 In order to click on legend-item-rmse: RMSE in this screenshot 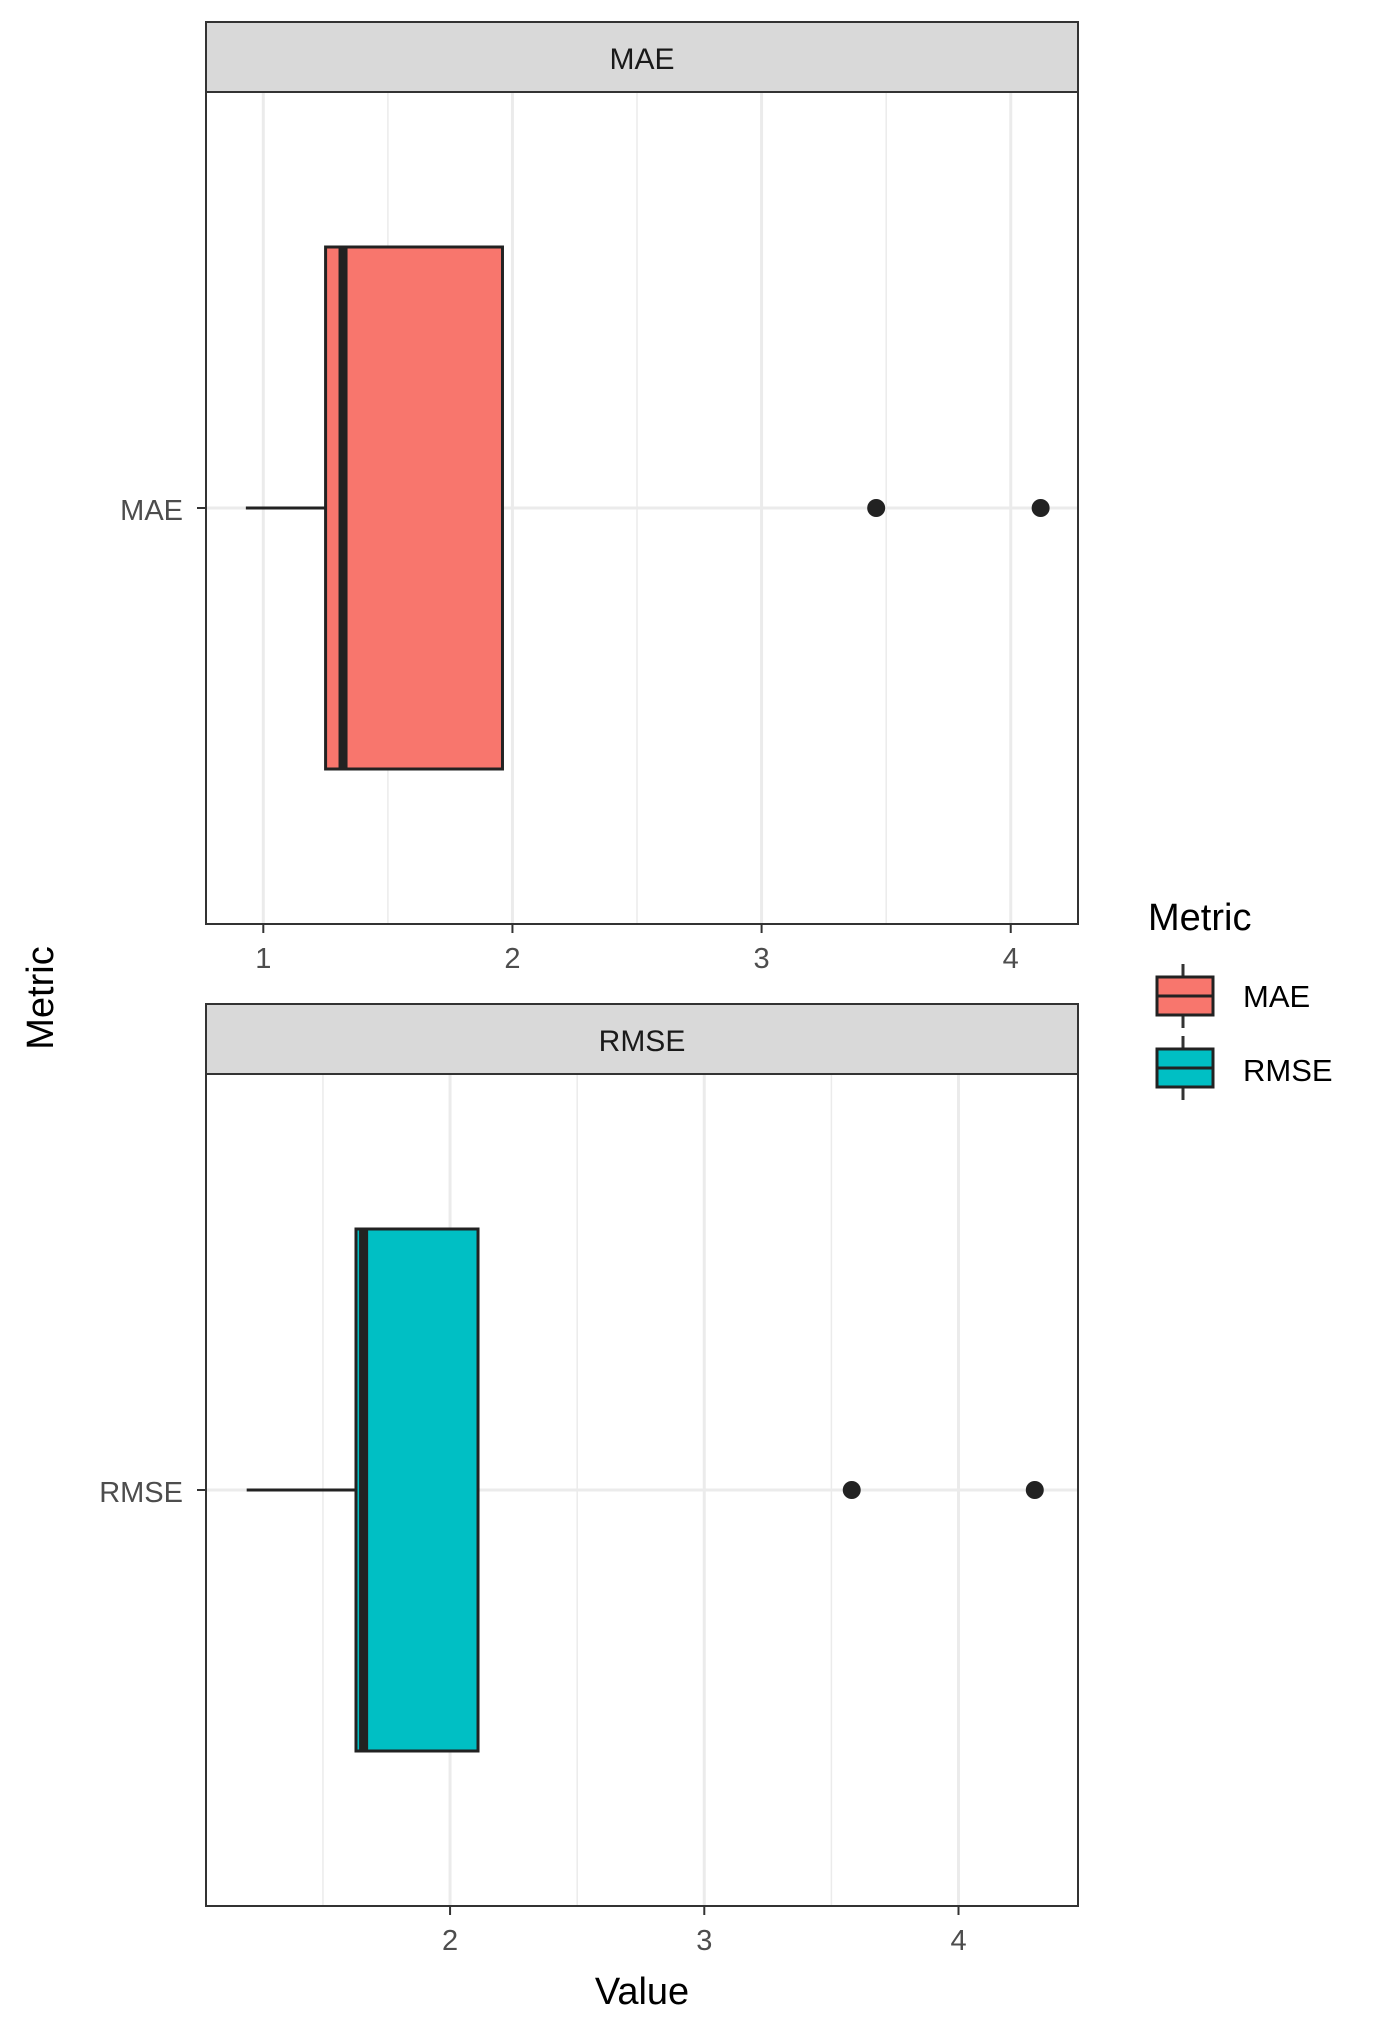, I will do `click(1244, 1068)`.